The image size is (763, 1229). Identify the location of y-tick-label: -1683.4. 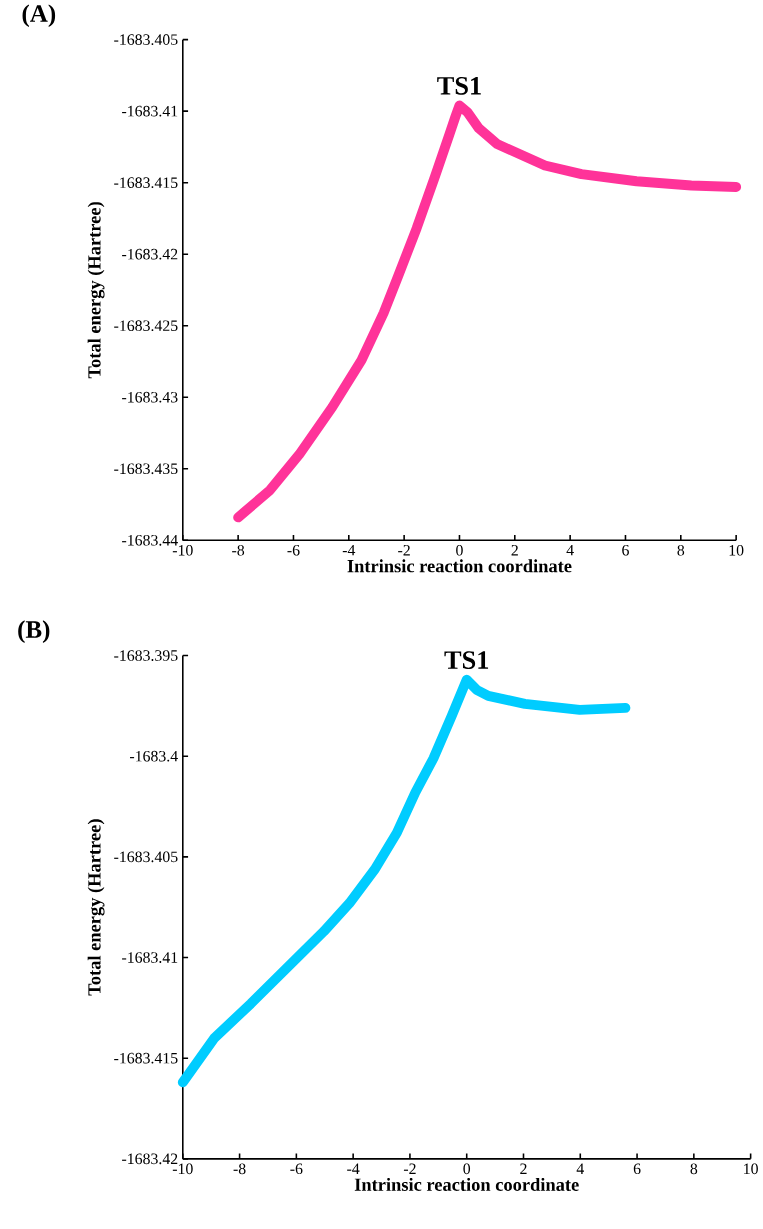
(154, 756).